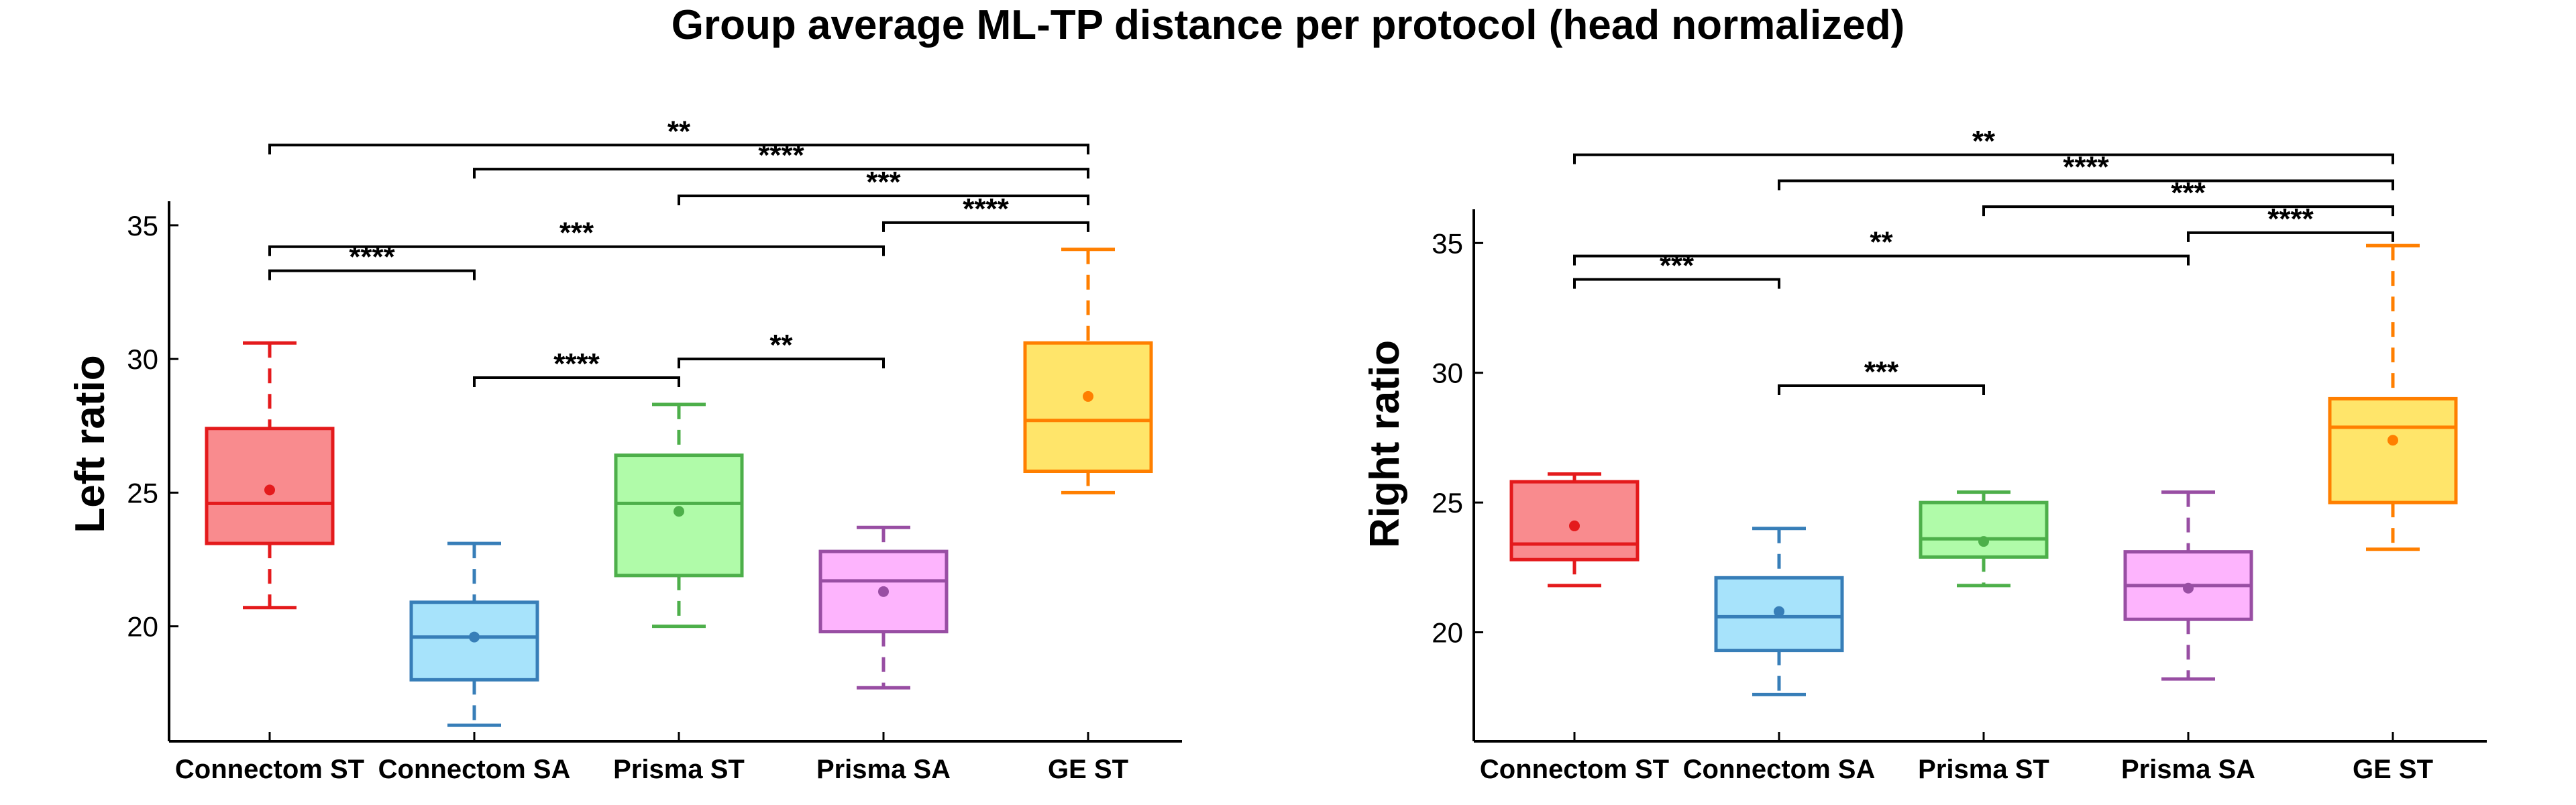 The height and width of the screenshot is (805, 2576). What do you see at coordinates (1385, 444) in the screenshot?
I see `y-axis-label: Right ratio` at bounding box center [1385, 444].